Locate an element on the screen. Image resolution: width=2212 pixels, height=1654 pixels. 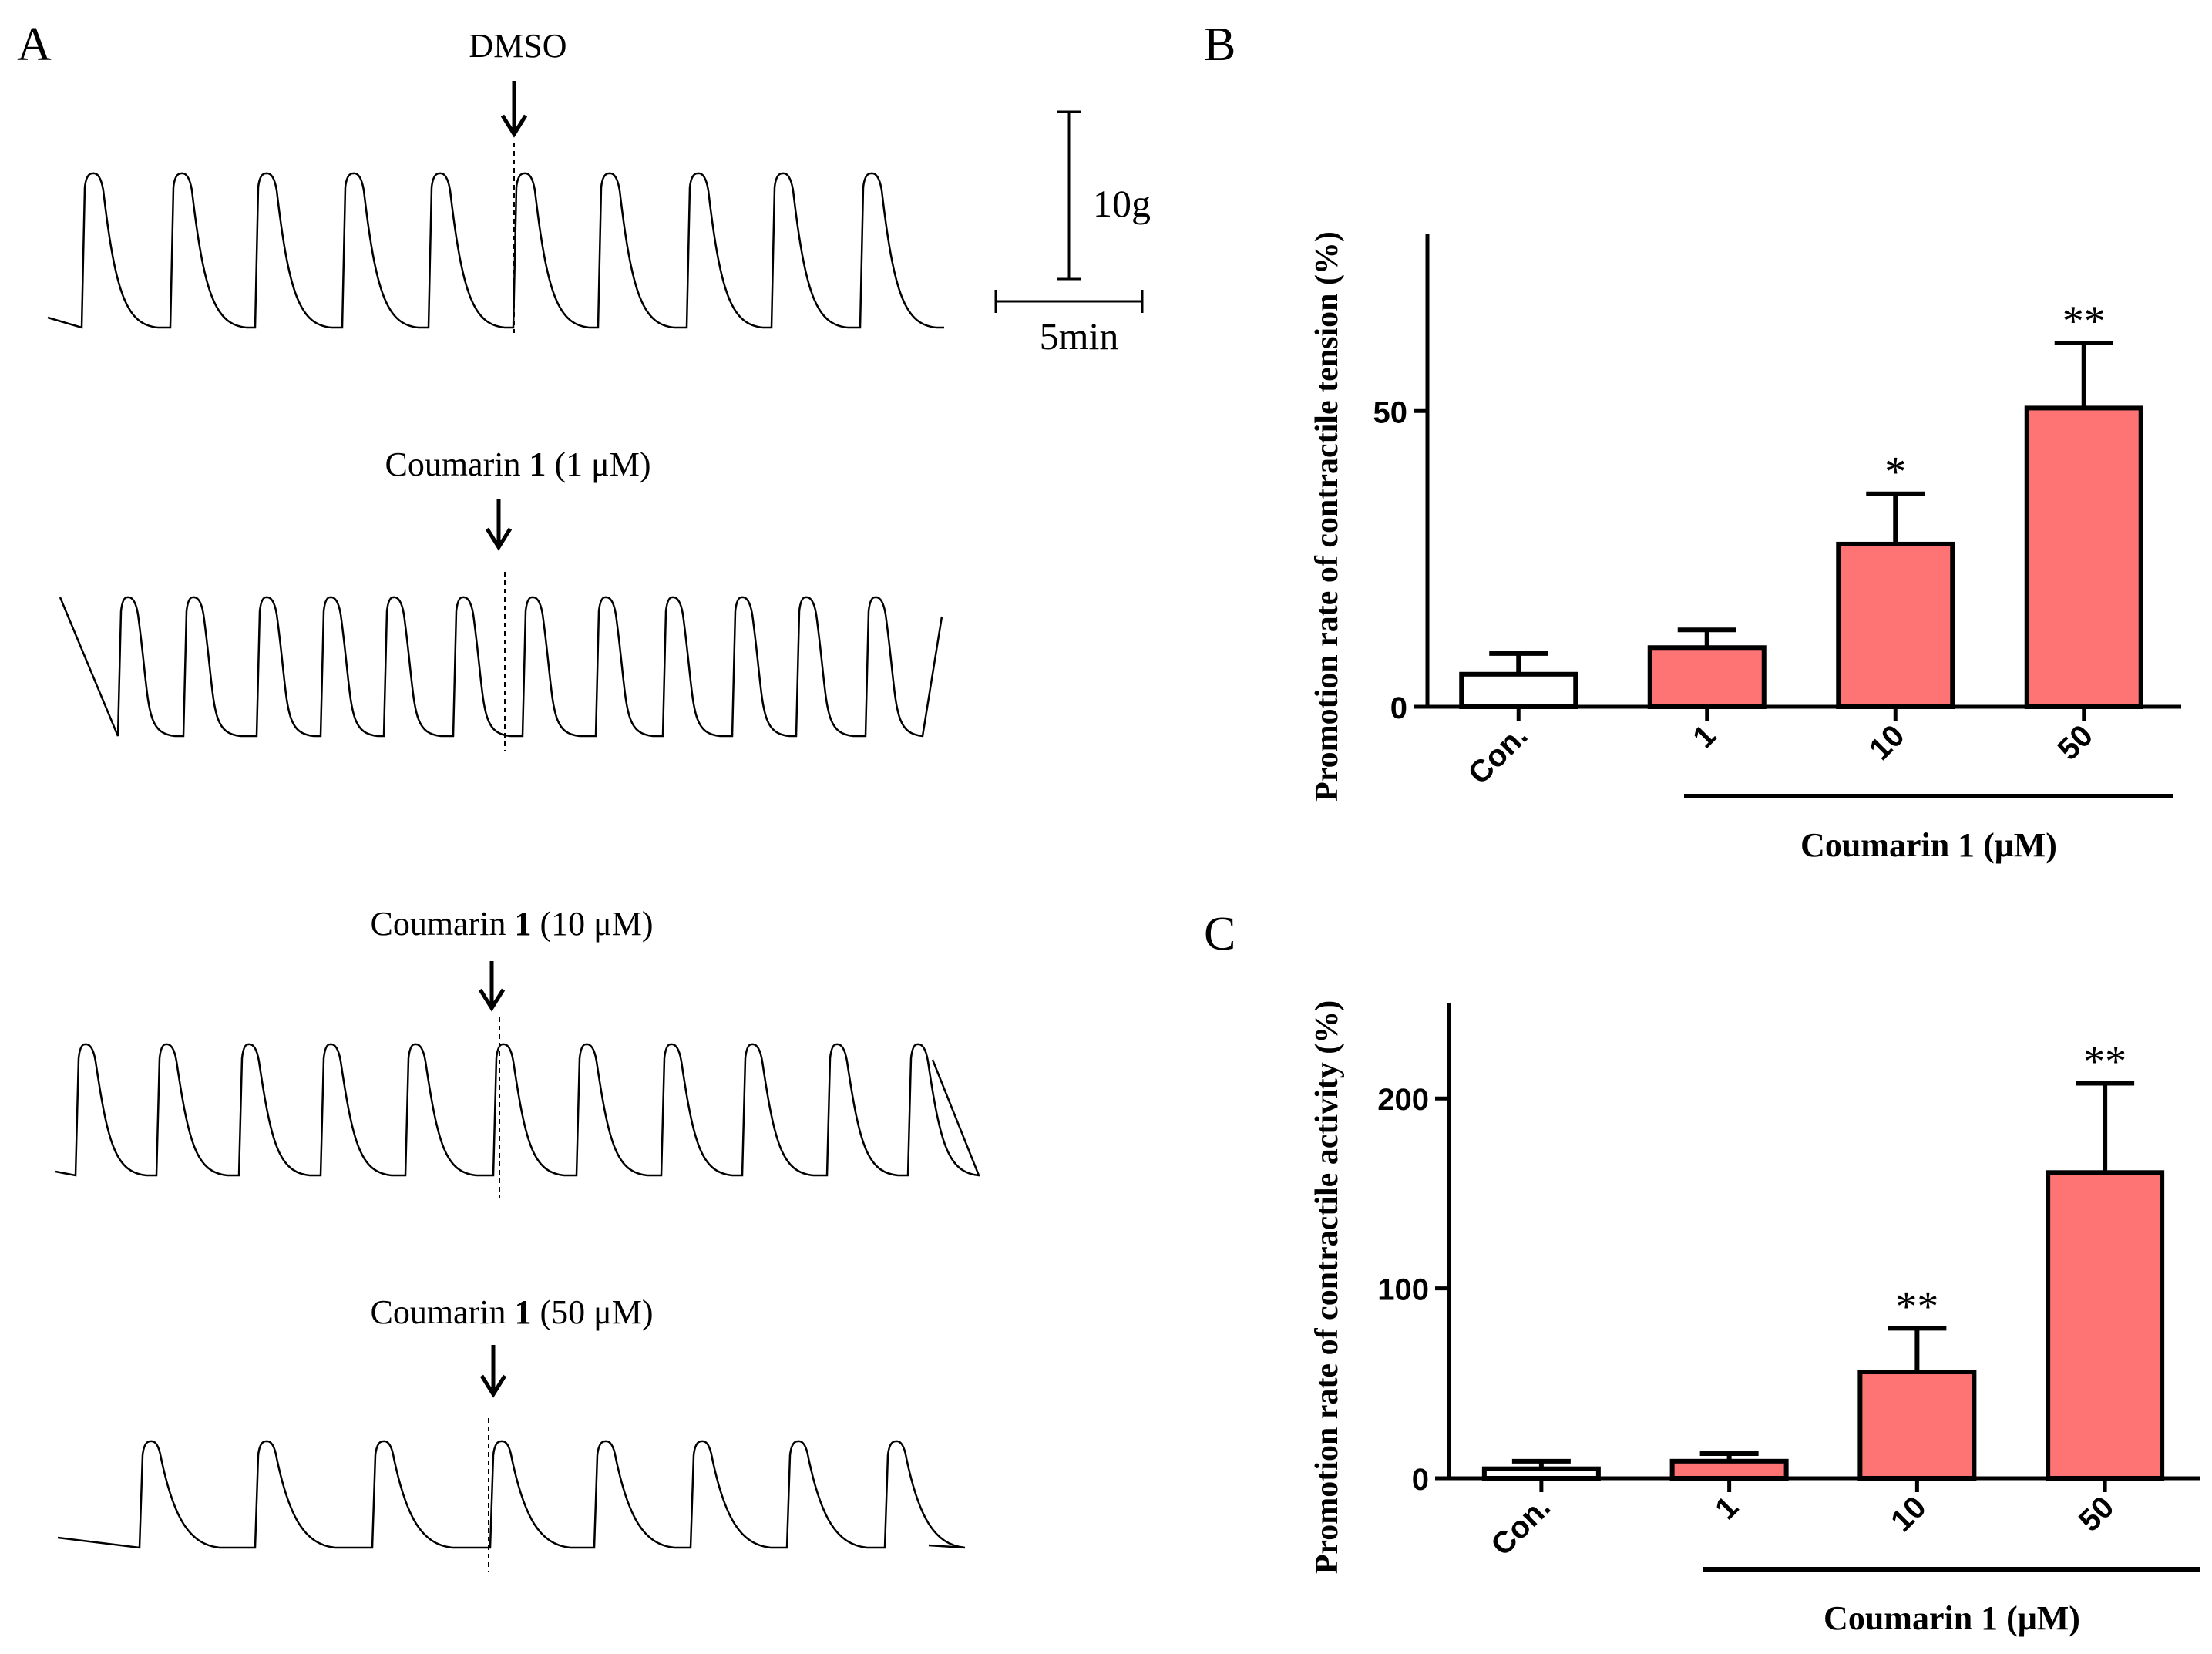
trace-dmso-waveform is located at coordinates (495, 250).